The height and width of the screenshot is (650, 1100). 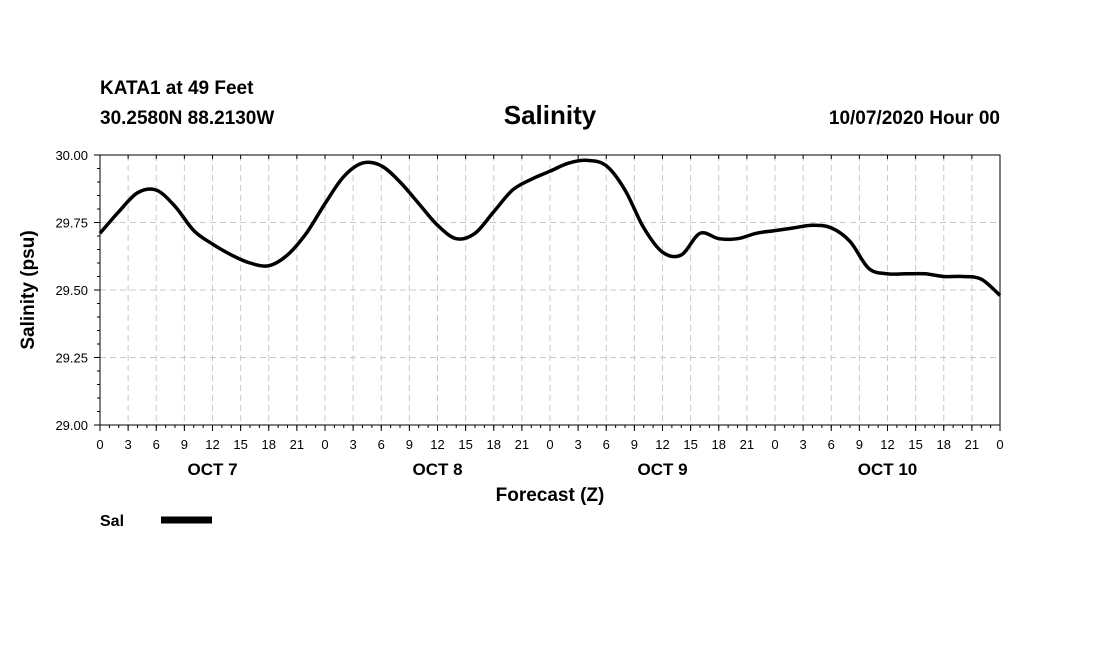 What do you see at coordinates (437, 469) in the screenshot?
I see `day-label: OCT 8` at bounding box center [437, 469].